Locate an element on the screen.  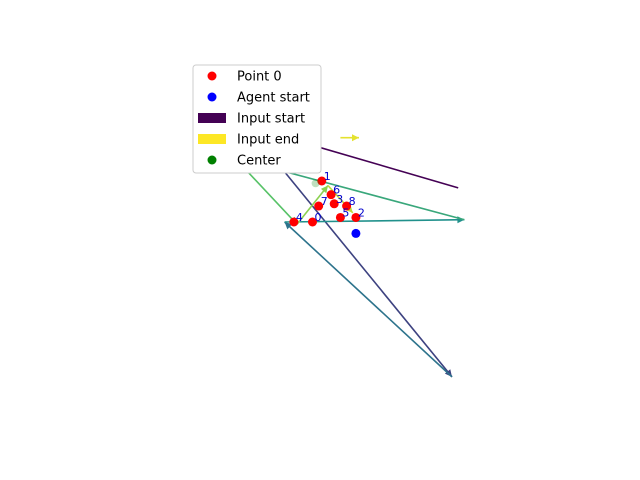
point-label: 0 is located at coordinates (318, 217).